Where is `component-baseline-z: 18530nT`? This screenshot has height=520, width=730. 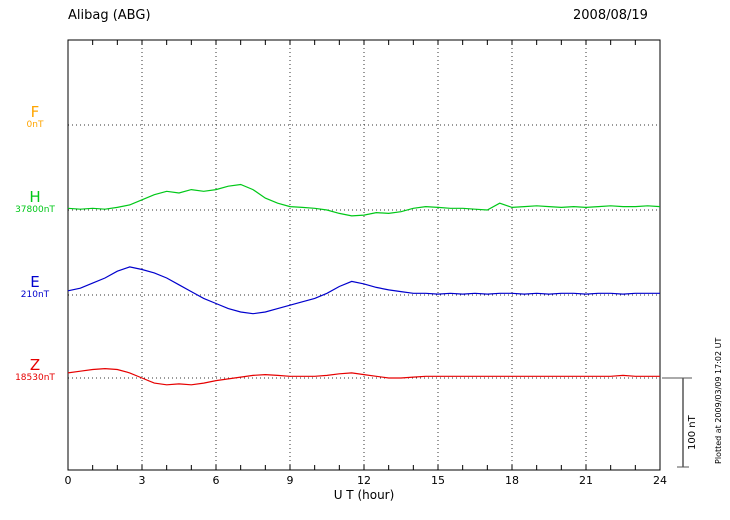
component-baseline-z: 18530nT is located at coordinates (35, 378).